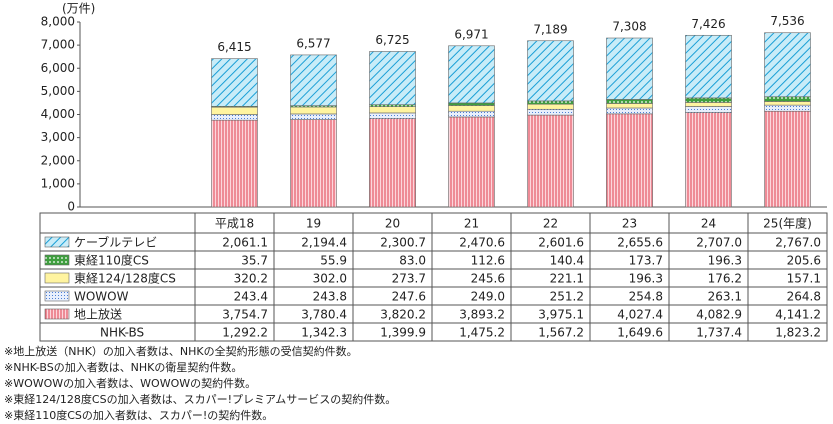 The width and height of the screenshot is (833, 424). I want to click on x-tick-label: 22, so click(550, 224).